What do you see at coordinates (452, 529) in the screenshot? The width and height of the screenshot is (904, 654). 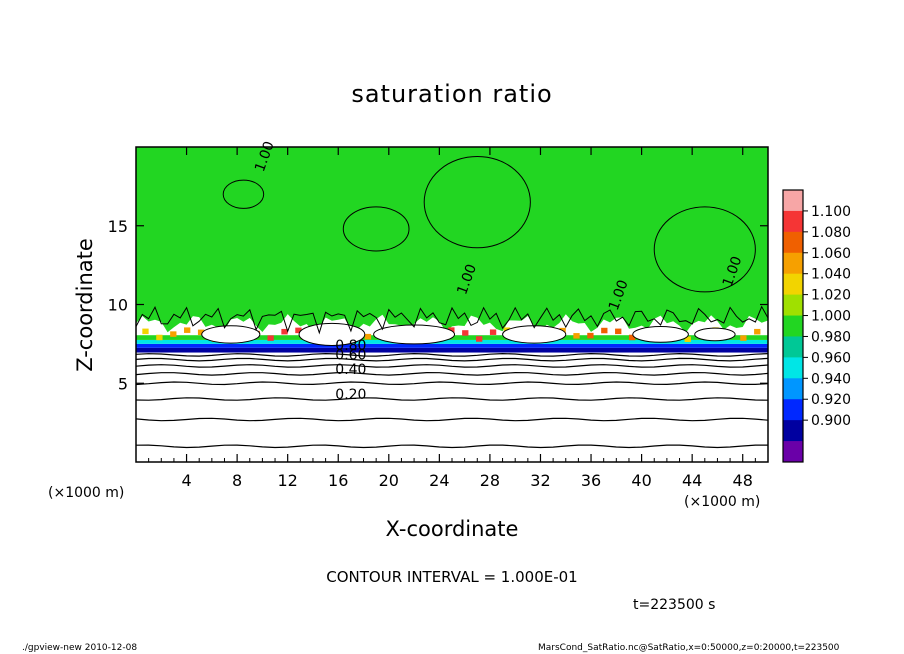 I see `x-axis-label: X-coordinate` at bounding box center [452, 529].